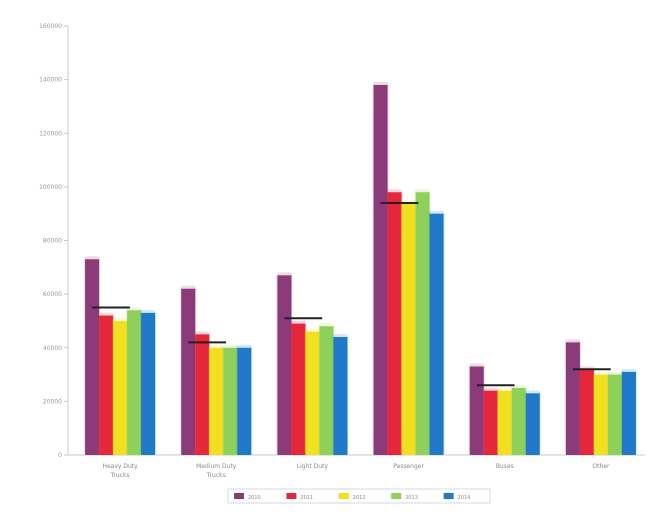 This screenshot has width=657, height=514. Describe the element at coordinates (411, 498) in the screenshot. I see `legend-label: 2013` at that location.